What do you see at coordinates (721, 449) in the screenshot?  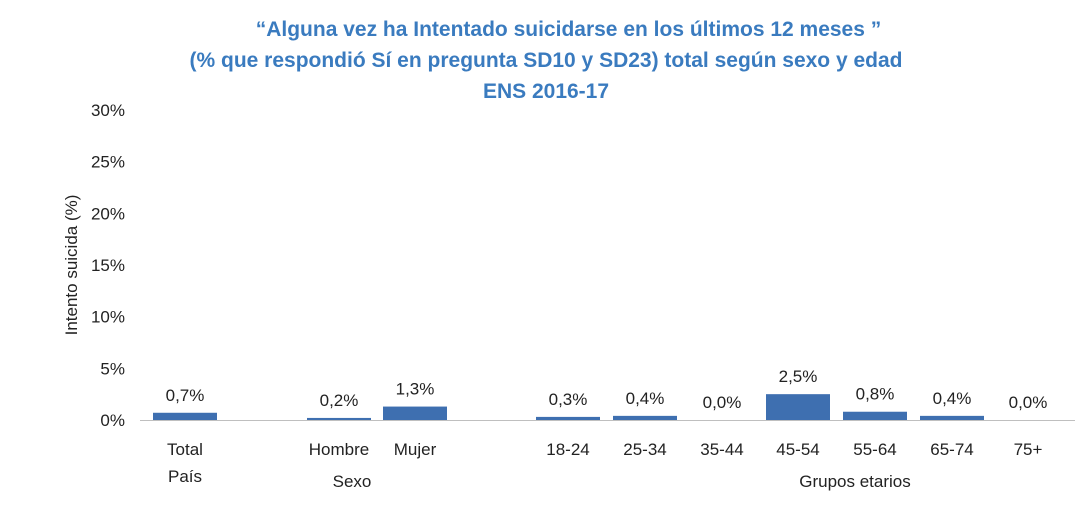 I see `x-tick-label: 35-44` at bounding box center [721, 449].